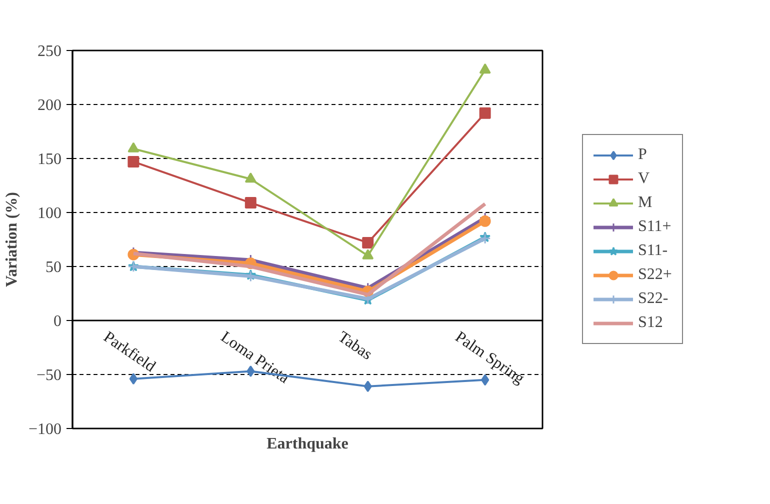 The image size is (770, 504). What do you see at coordinates (50, 213) in the screenshot?
I see `y-tick-label: 100` at bounding box center [50, 213].